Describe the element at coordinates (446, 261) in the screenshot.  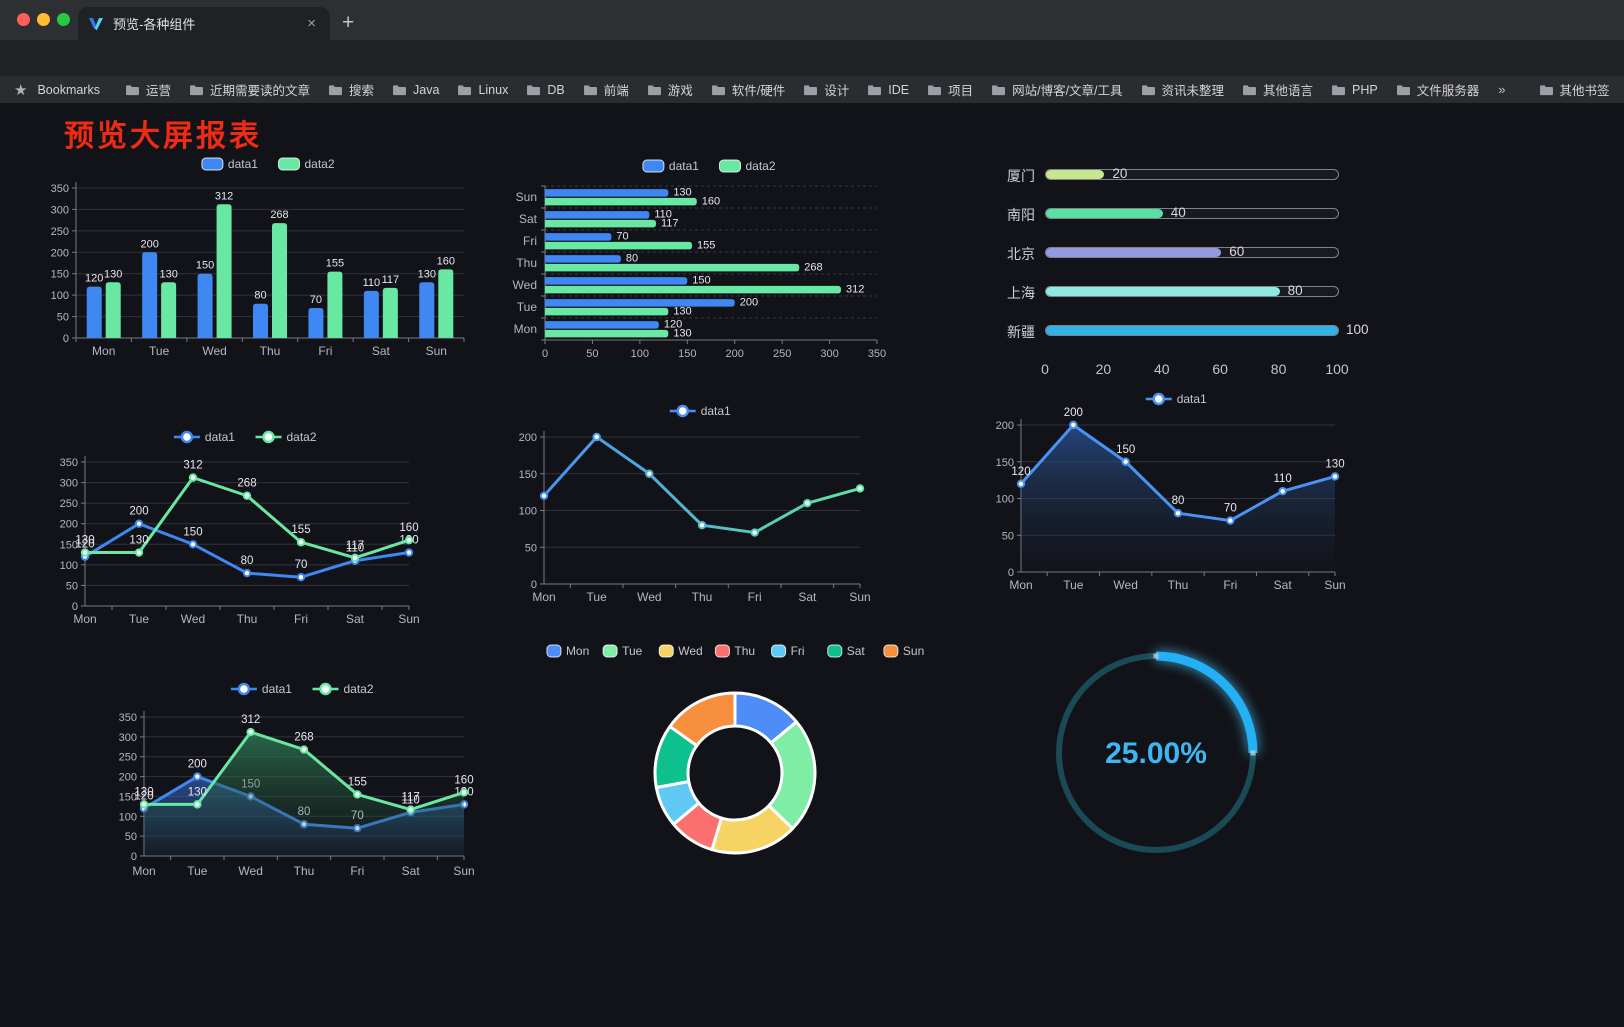
I see `svg-text: 160` at that location.